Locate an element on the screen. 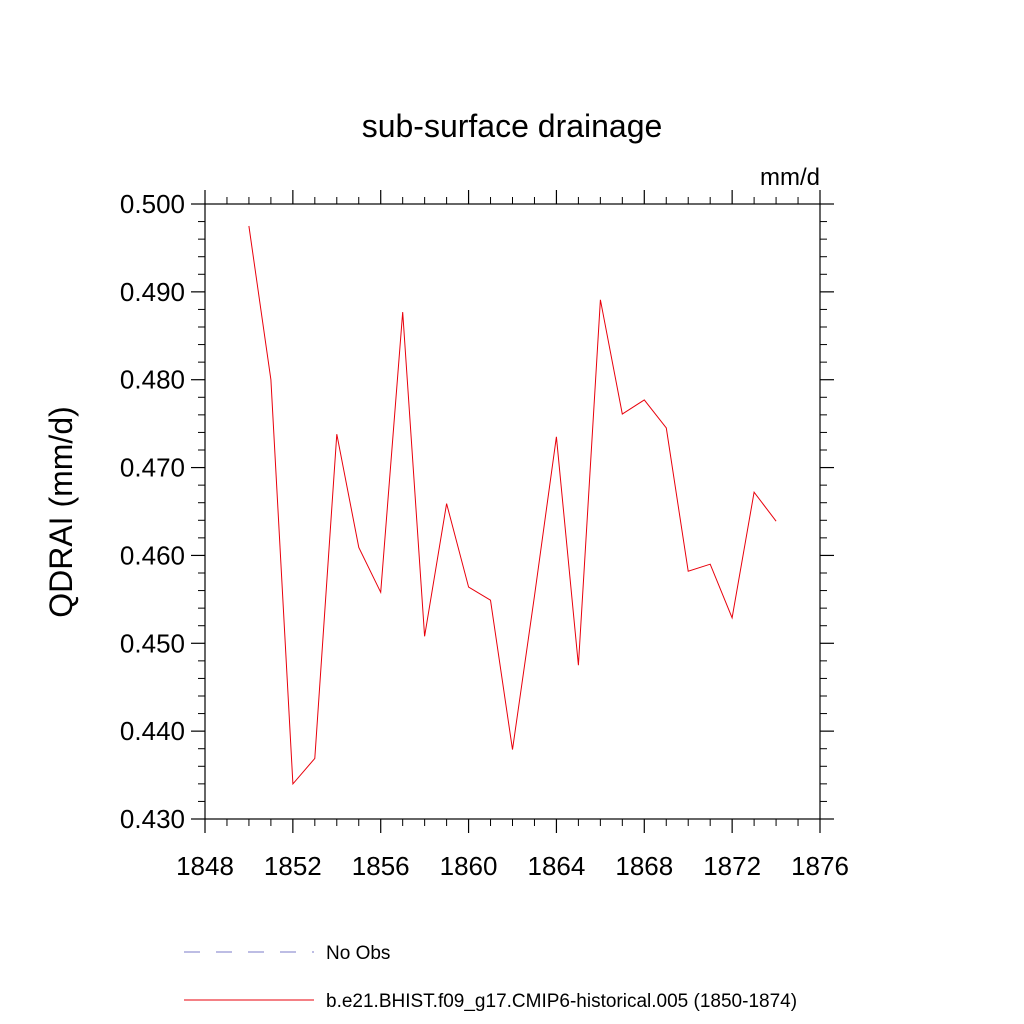 This screenshot has width=1024, height=1024. y-tick-label: 0.500 is located at coordinates (152, 204).